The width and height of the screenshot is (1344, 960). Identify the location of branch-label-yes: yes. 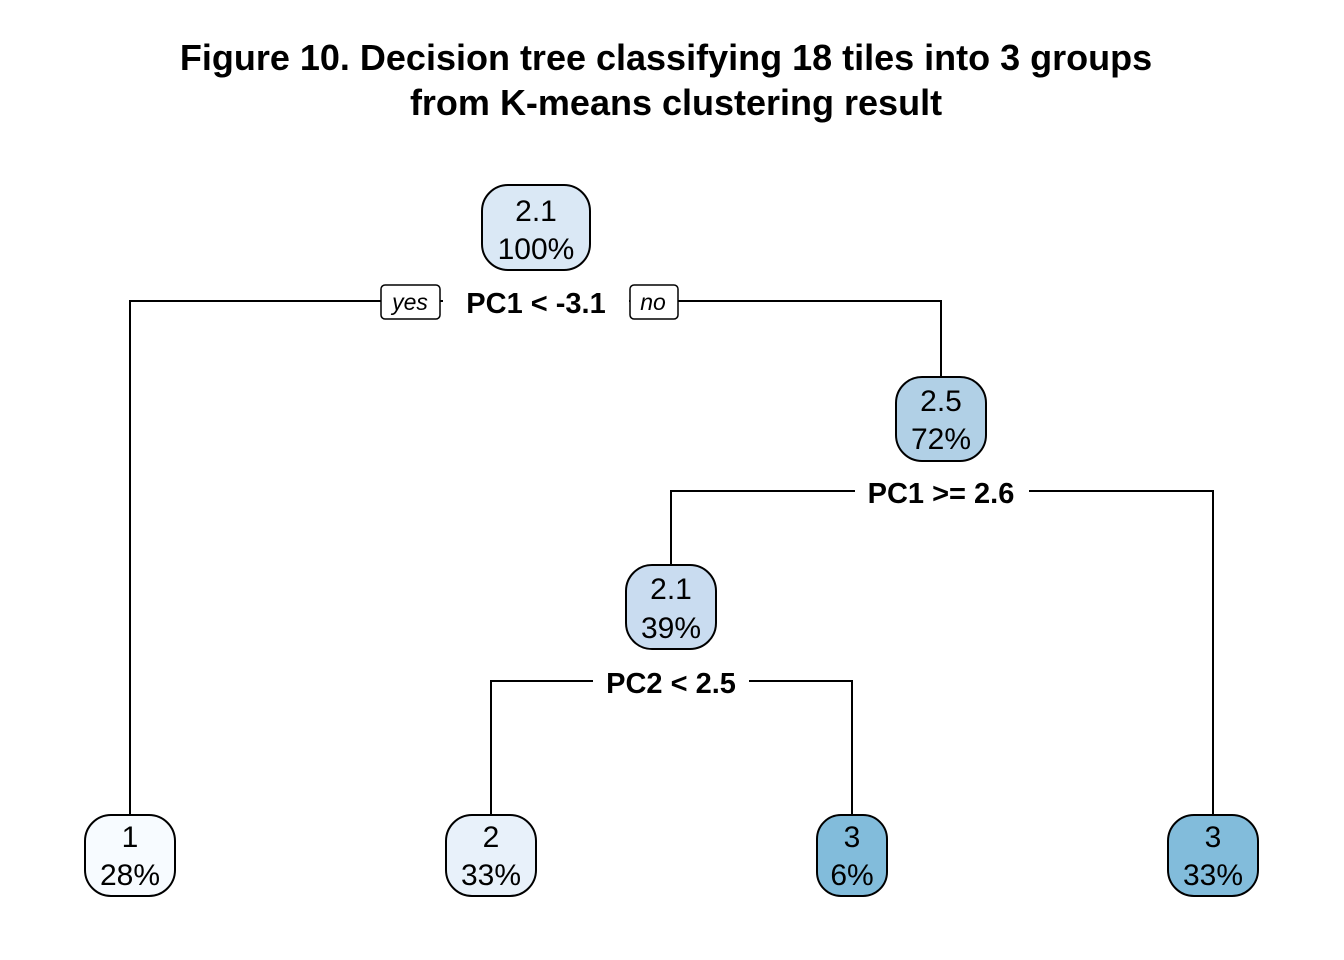
(409, 302).